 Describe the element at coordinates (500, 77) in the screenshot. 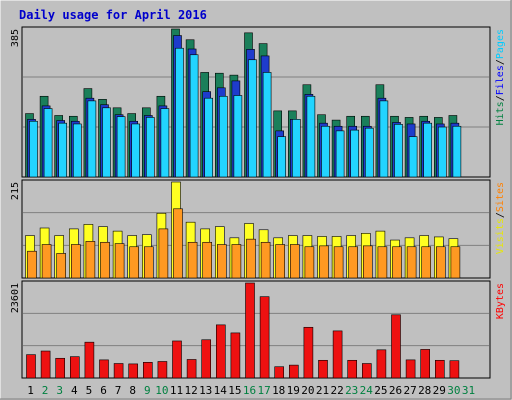

I see `legend: Hits/Files/Pages` at that location.